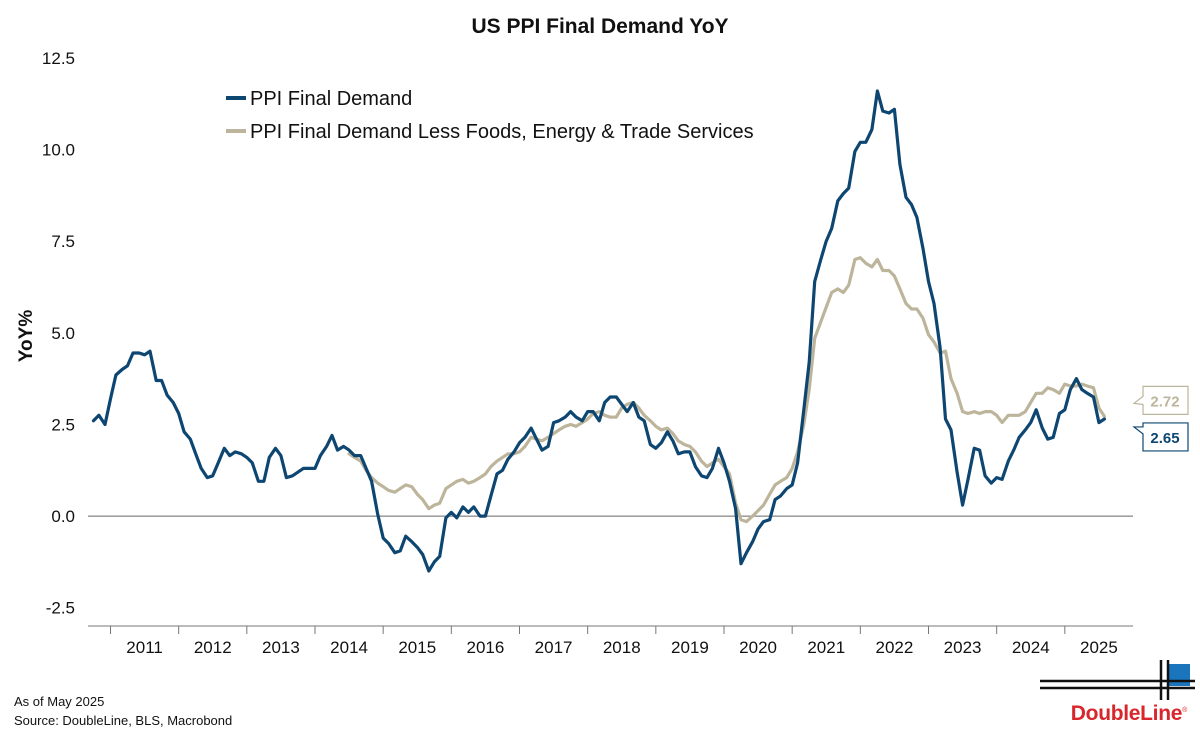 Image resolution: width=1200 pixels, height=750 pixels. Describe the element at coordinates (690, 647) in the screenshot. I see `x-tick-label: 2019` at that location.